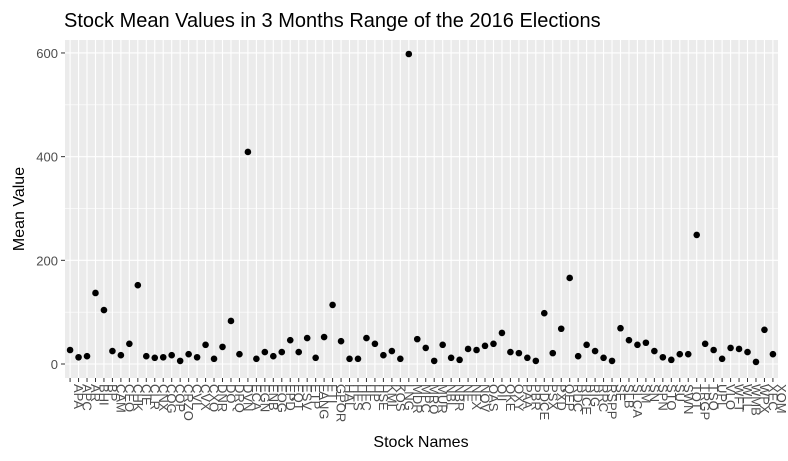 Image resolution: width=788 pixels, height=461 pixels. What do you see at coordinates (247, 397) in the screenshot?
I see `x-tick-label: DVN` at bounding box center [247, 397].